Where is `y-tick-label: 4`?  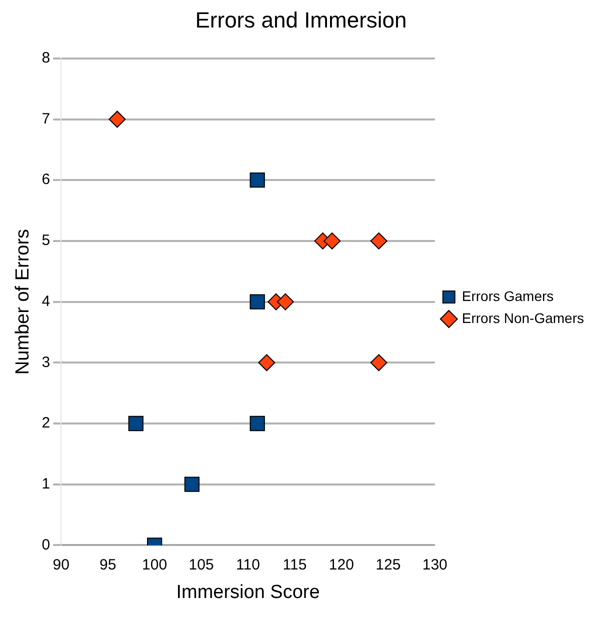
y-tick-label: 4 is located at coordinates (46, 301).